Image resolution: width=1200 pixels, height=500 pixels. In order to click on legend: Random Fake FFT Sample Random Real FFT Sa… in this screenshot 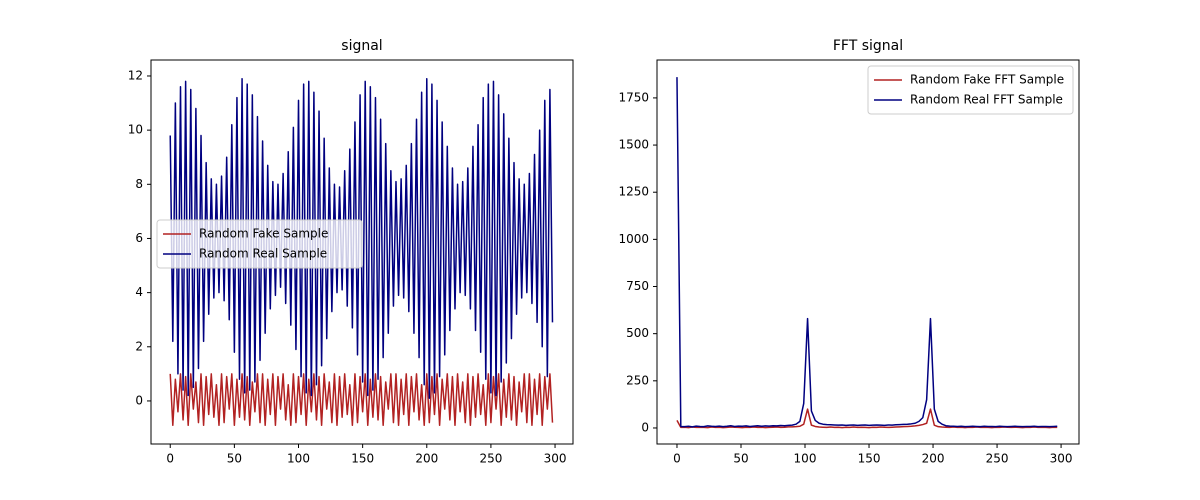, I will do `click(970, 90)`.